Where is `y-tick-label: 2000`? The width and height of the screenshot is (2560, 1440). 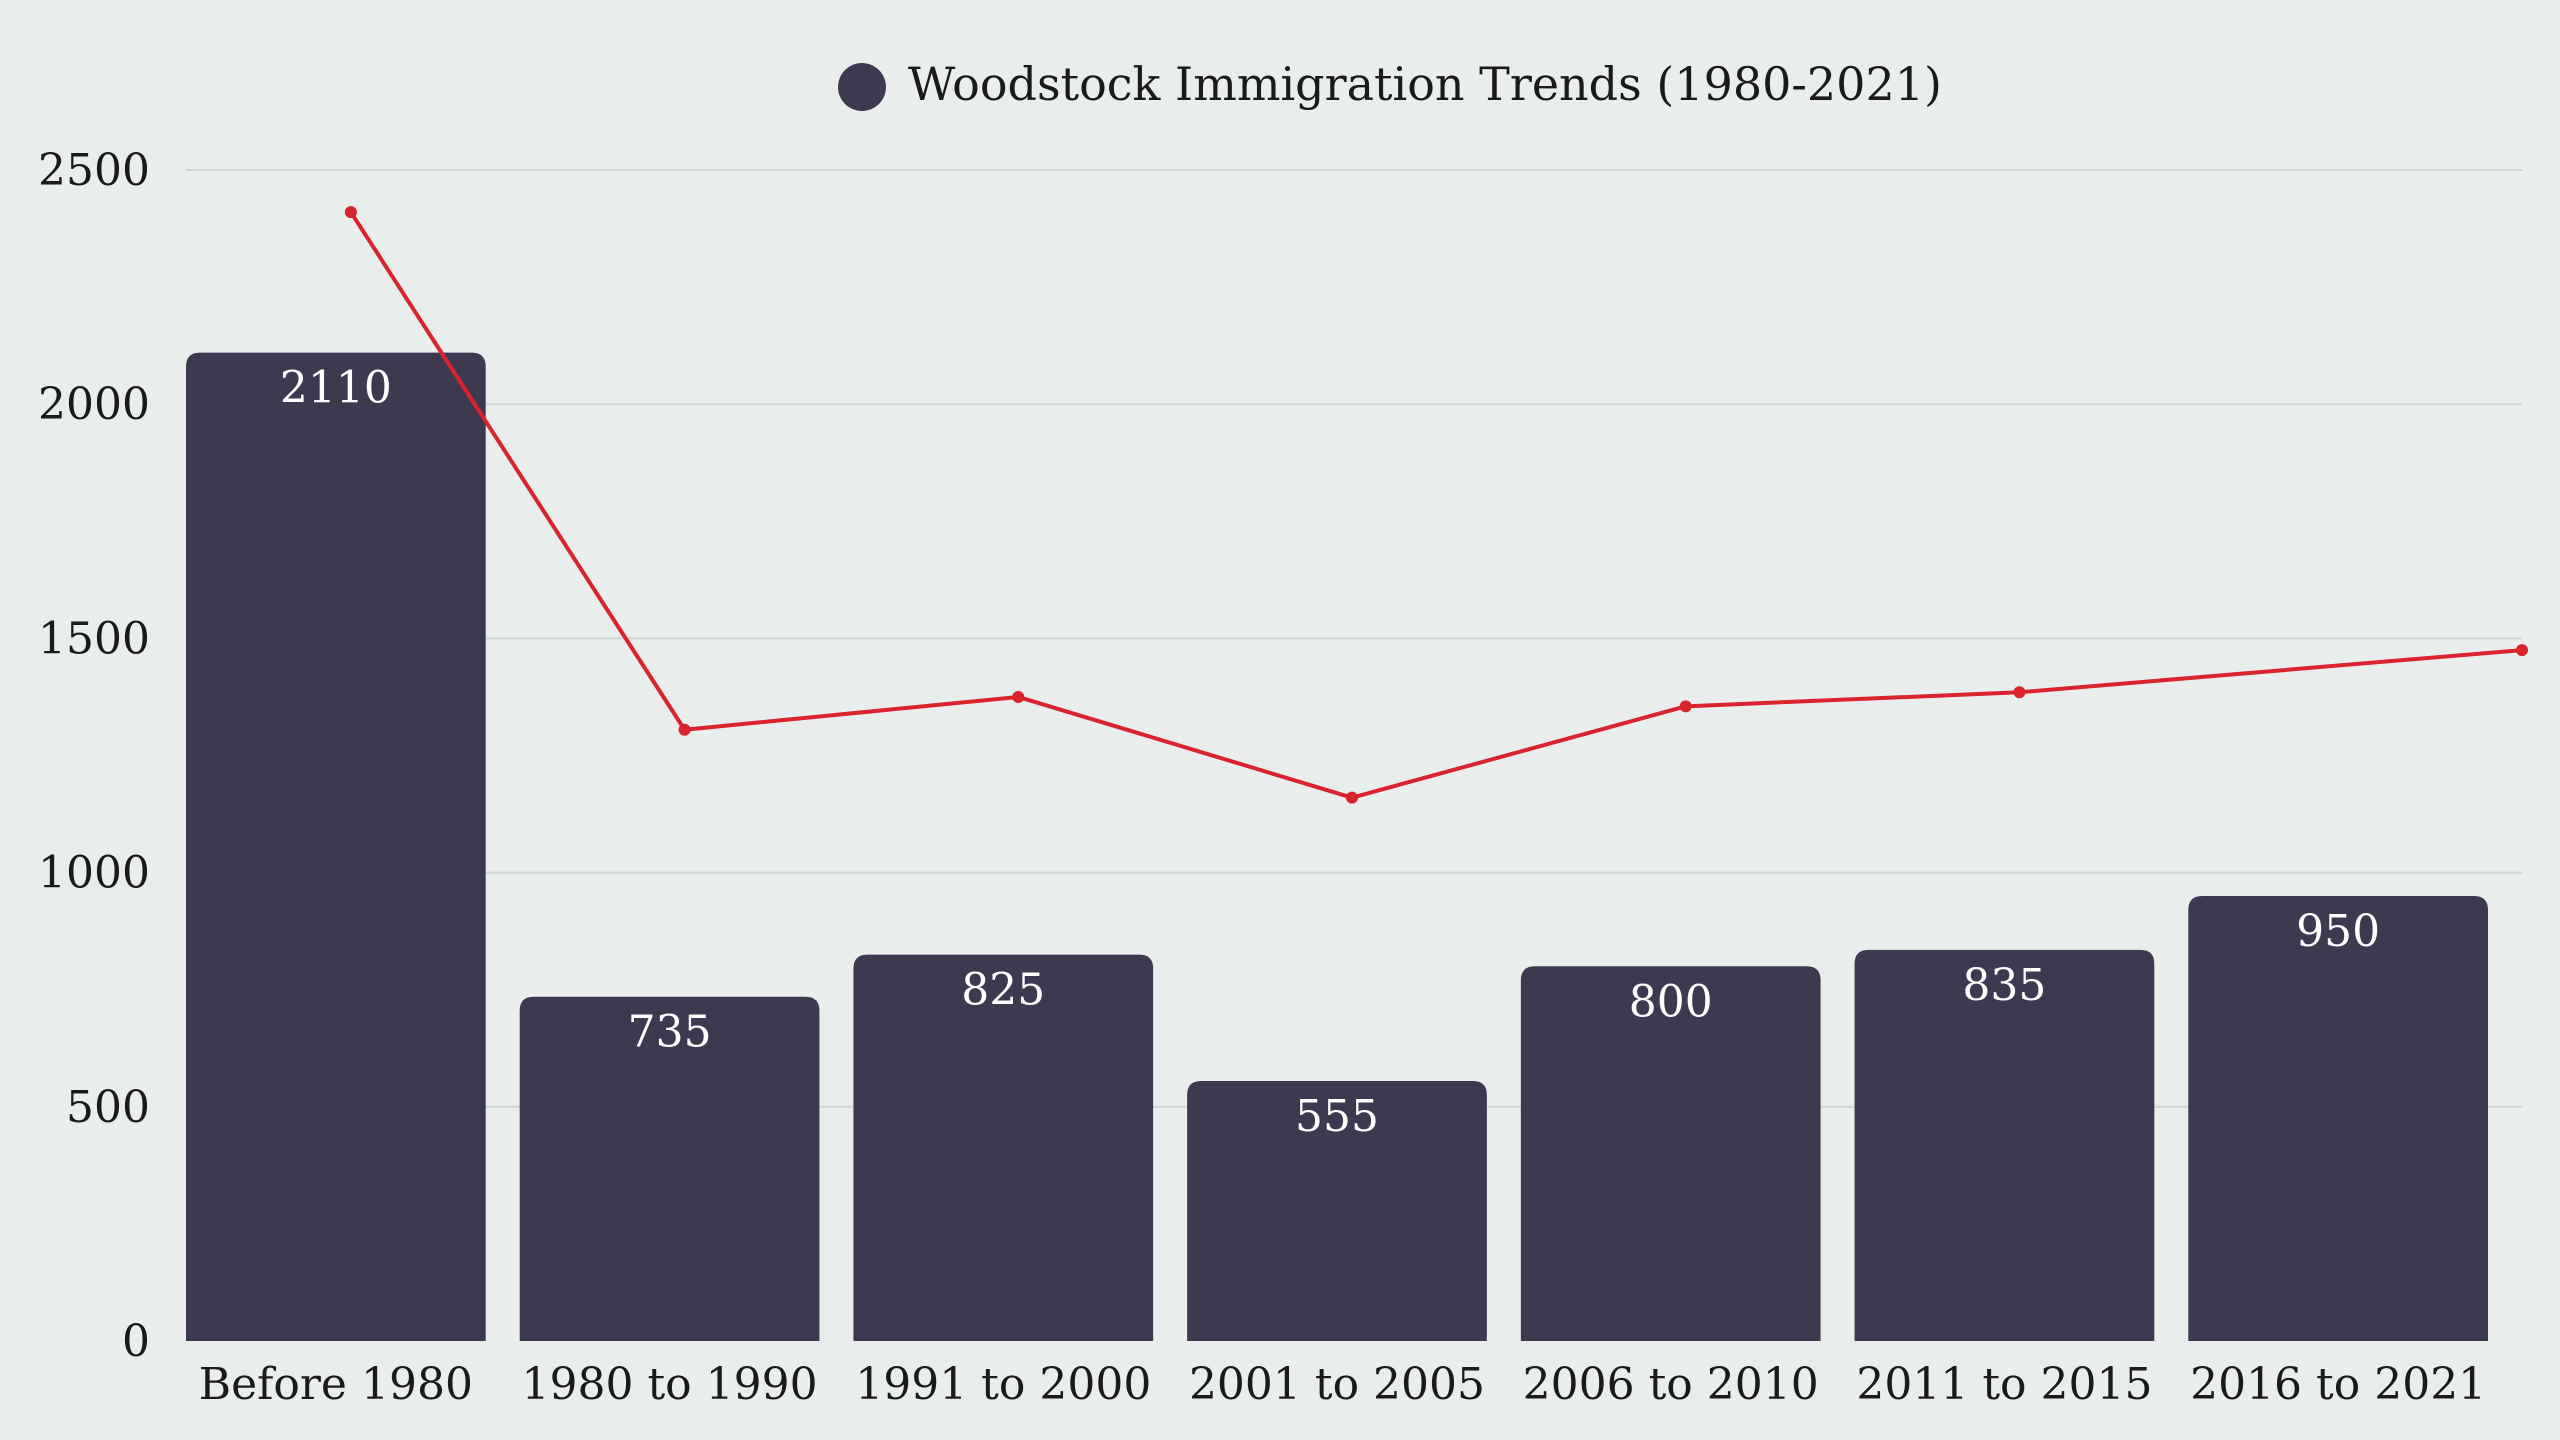 y-tick-label: 2000 is located at coordinates (94, 404).